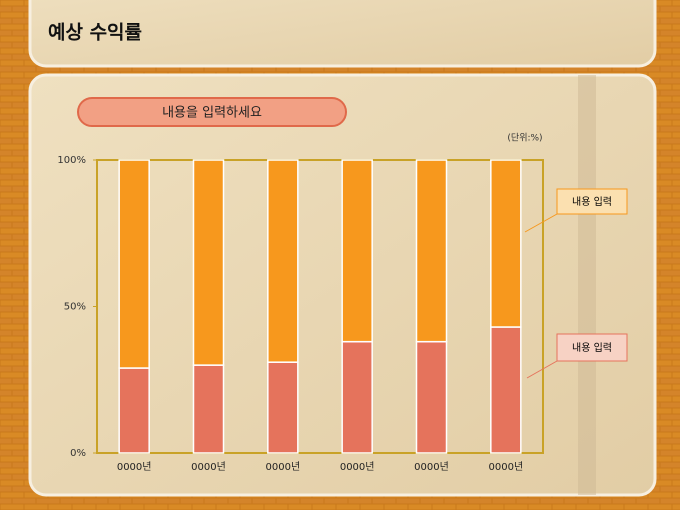  What do you see at coordinates (524, 138) in the screenshot?
I see `unit-note: (단위:%)` at bounding box center [524, 138].